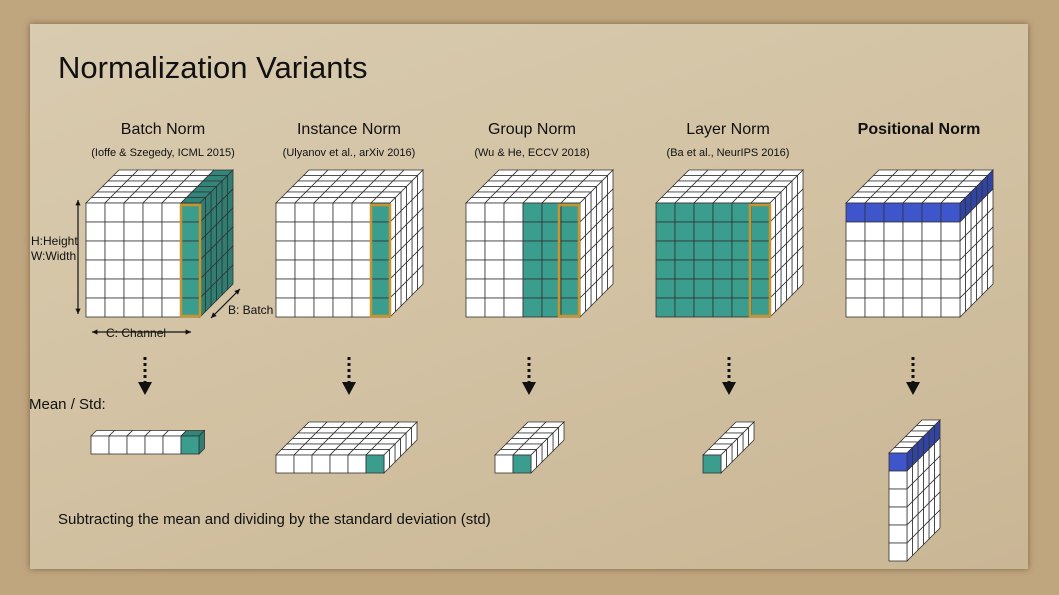  I want to click on batch-norm-highlight, so click(190, 260).